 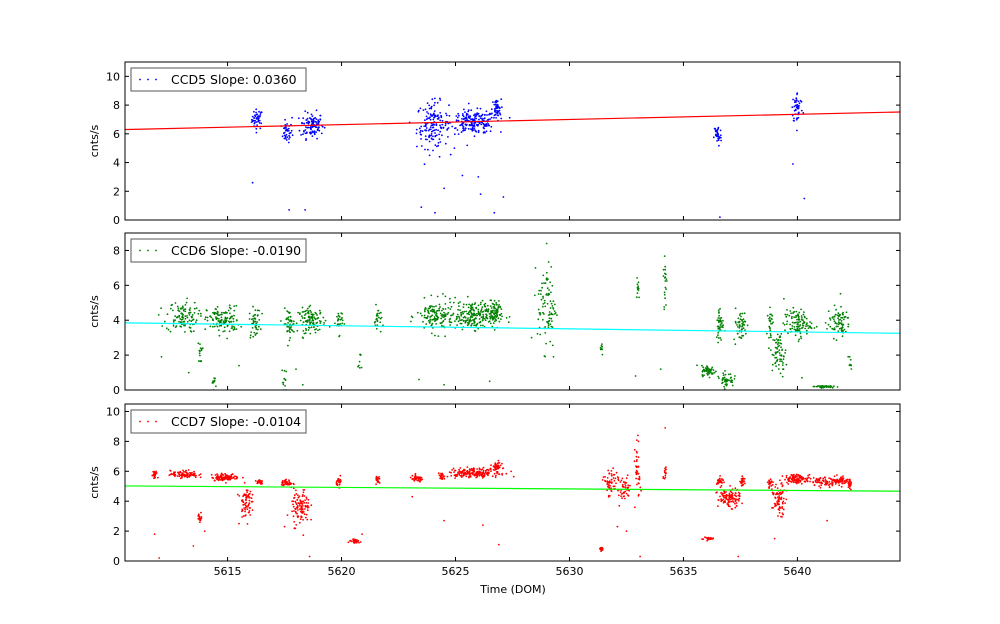 I want to click on legend-marker, so click(x=148, y=421).